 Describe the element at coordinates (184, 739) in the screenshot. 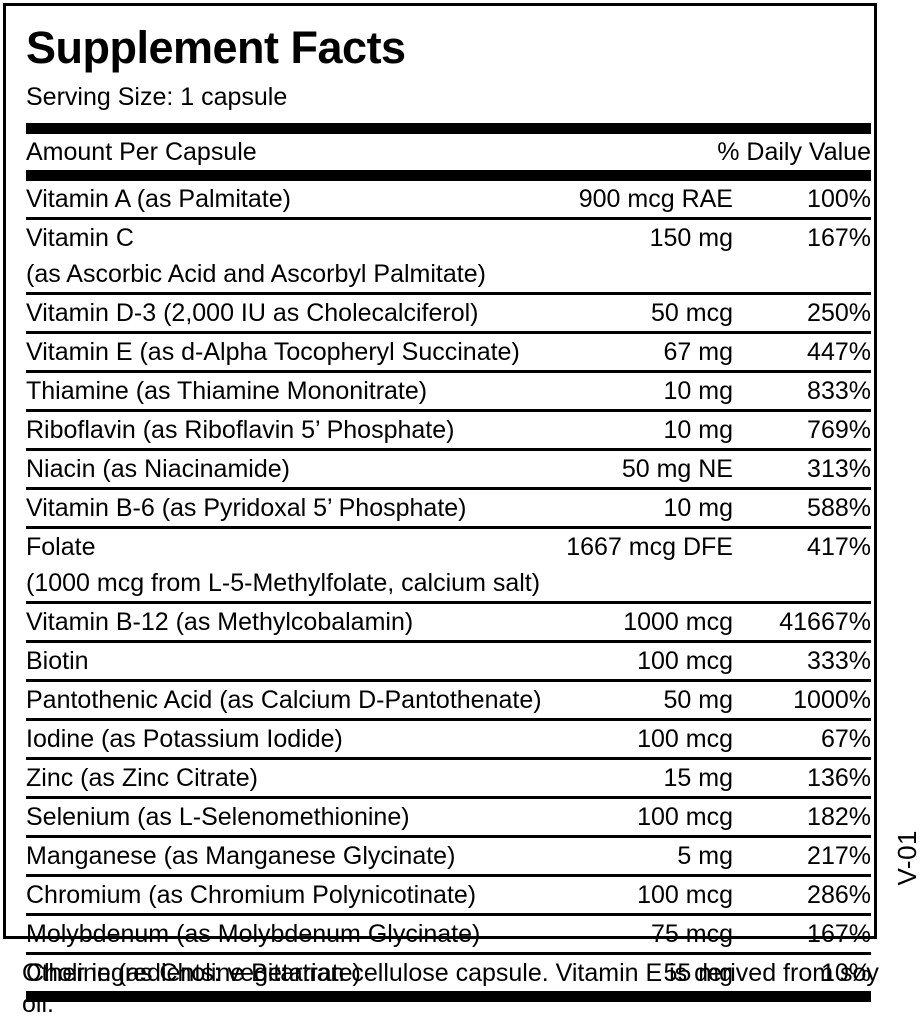

I see `nutrient-name: Iodine (as Potassium Iodide)` at that location.